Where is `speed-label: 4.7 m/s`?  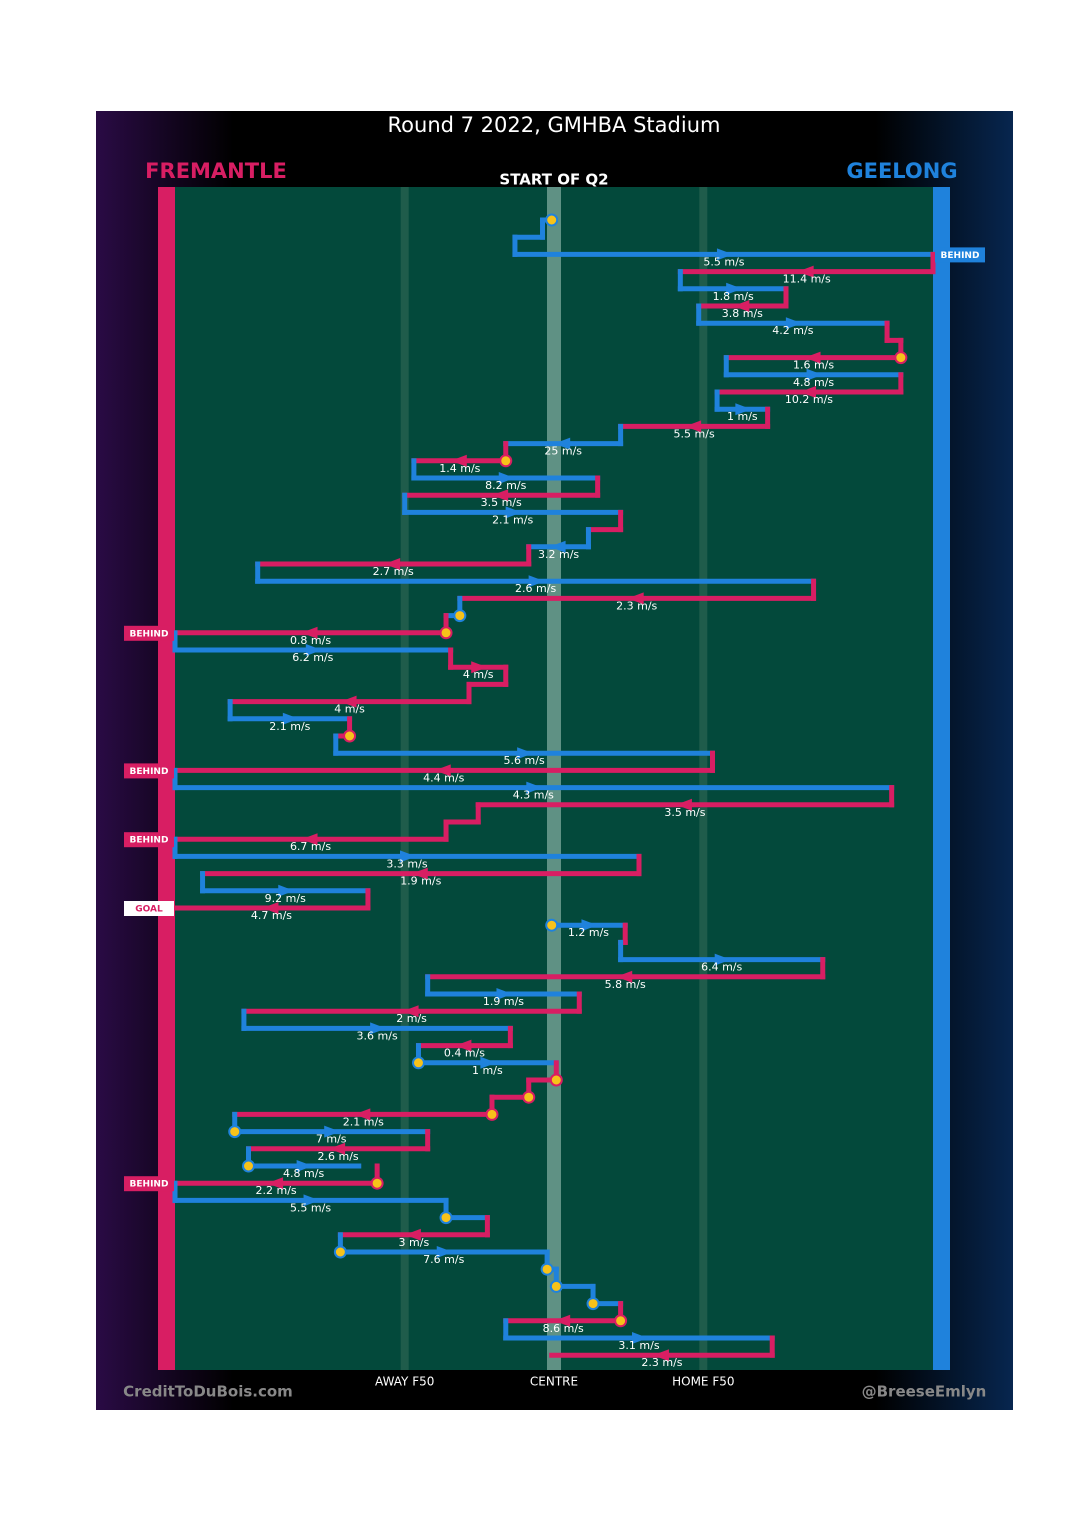
speed-label: 4.7 m/s is located at coordinates (271, 915).